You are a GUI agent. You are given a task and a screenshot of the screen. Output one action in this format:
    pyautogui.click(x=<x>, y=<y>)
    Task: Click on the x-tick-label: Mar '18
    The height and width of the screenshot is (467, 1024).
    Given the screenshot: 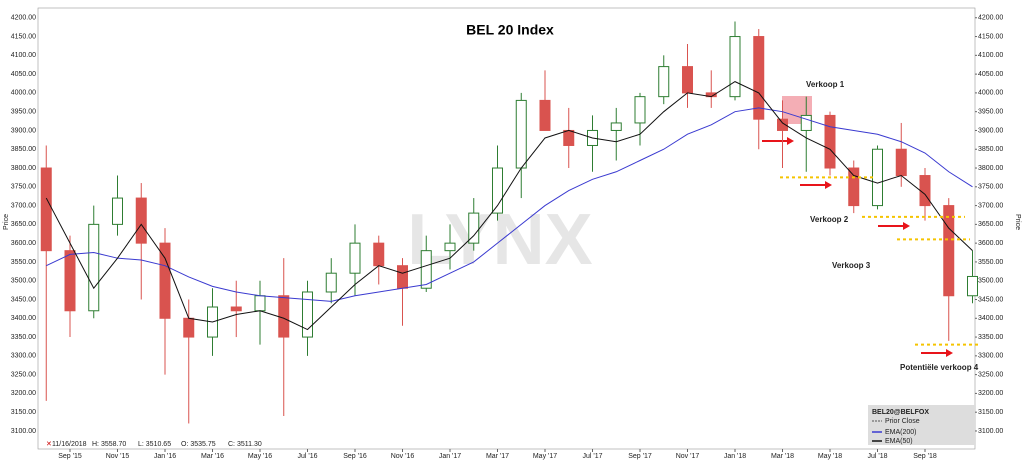 What is the action you would take?
    pyautogui.click(x=782, y=456)
    